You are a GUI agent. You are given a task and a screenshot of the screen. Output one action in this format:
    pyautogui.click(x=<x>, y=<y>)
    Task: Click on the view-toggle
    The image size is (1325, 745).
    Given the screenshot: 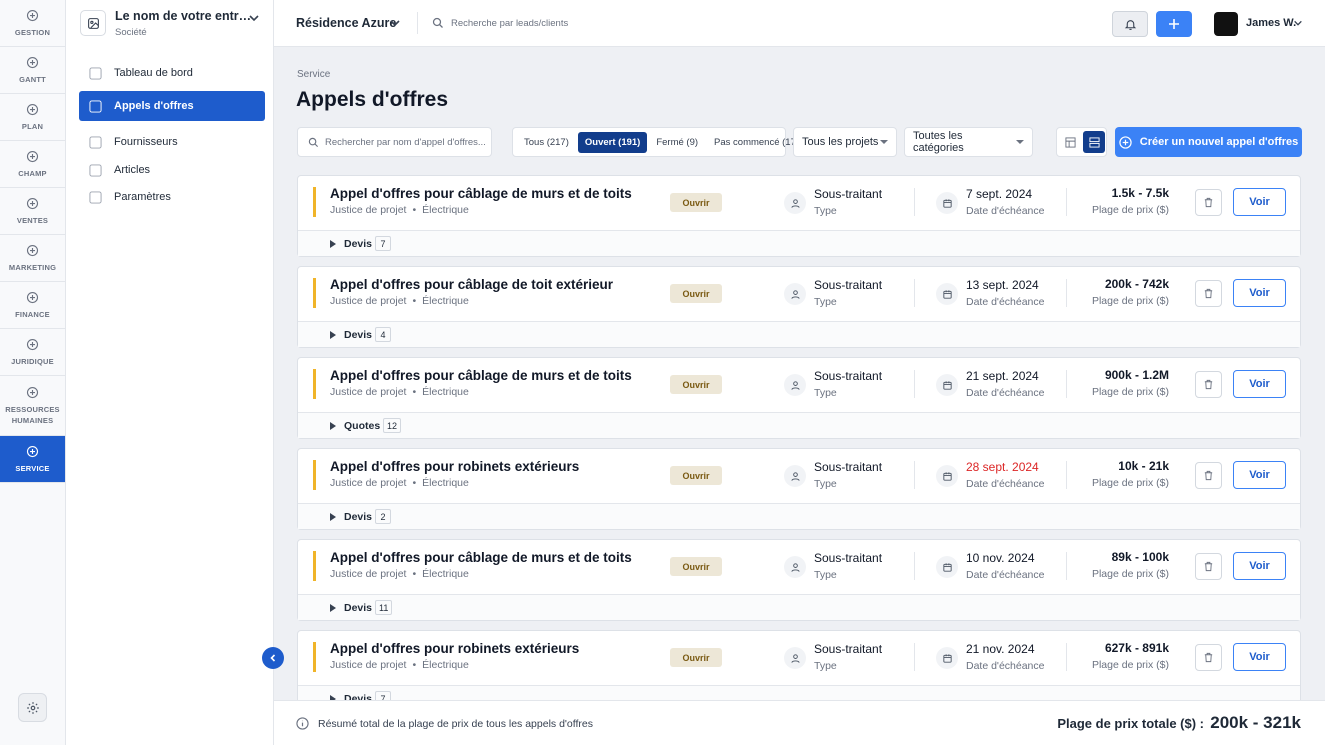 What is the action you would take?
    pyautogui.click(x=1081, y=142)
    